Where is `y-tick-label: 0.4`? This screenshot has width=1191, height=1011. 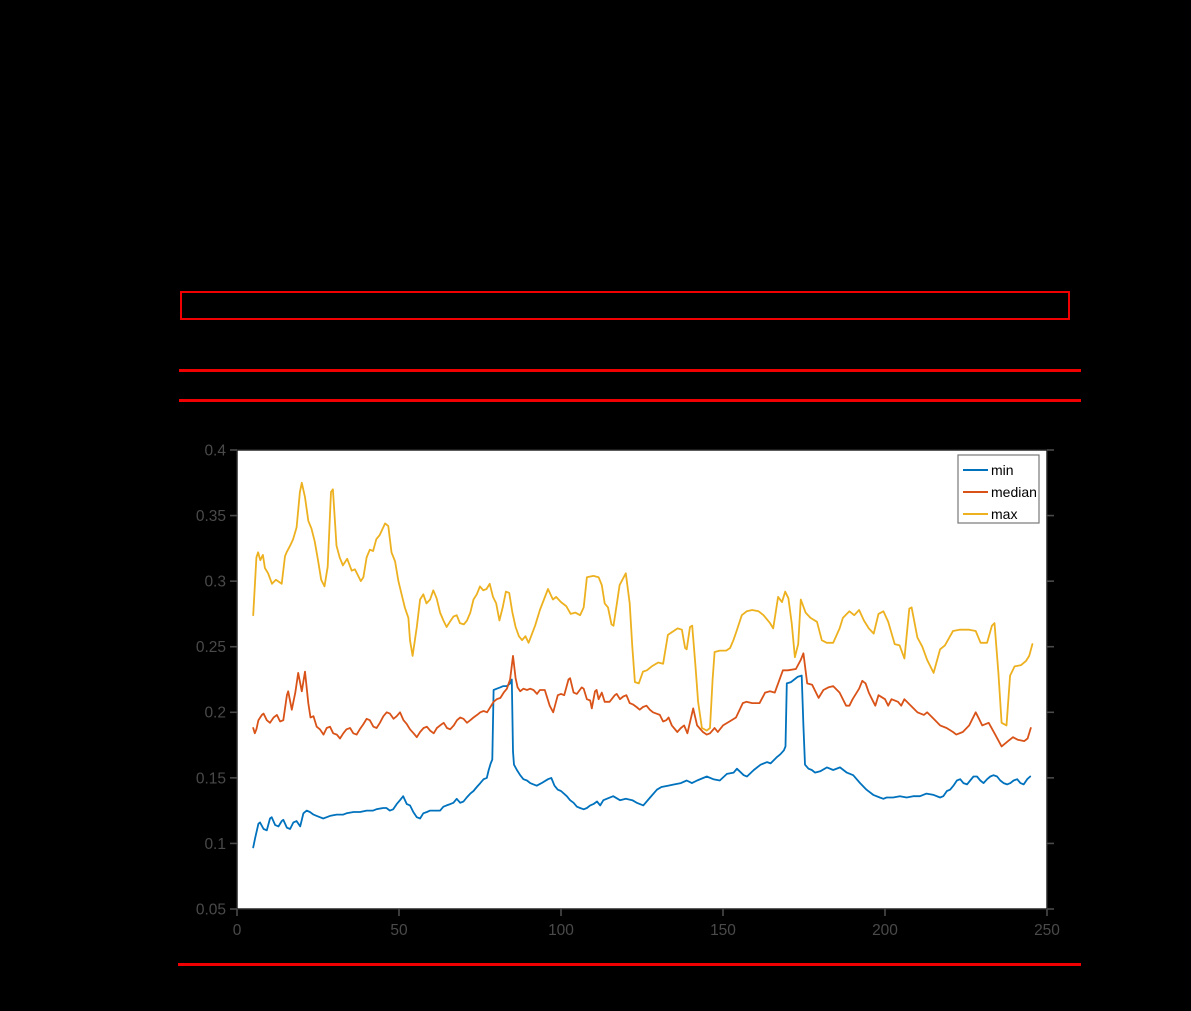 y-tick-label: 0.4 is located at coordinates (215, 450).